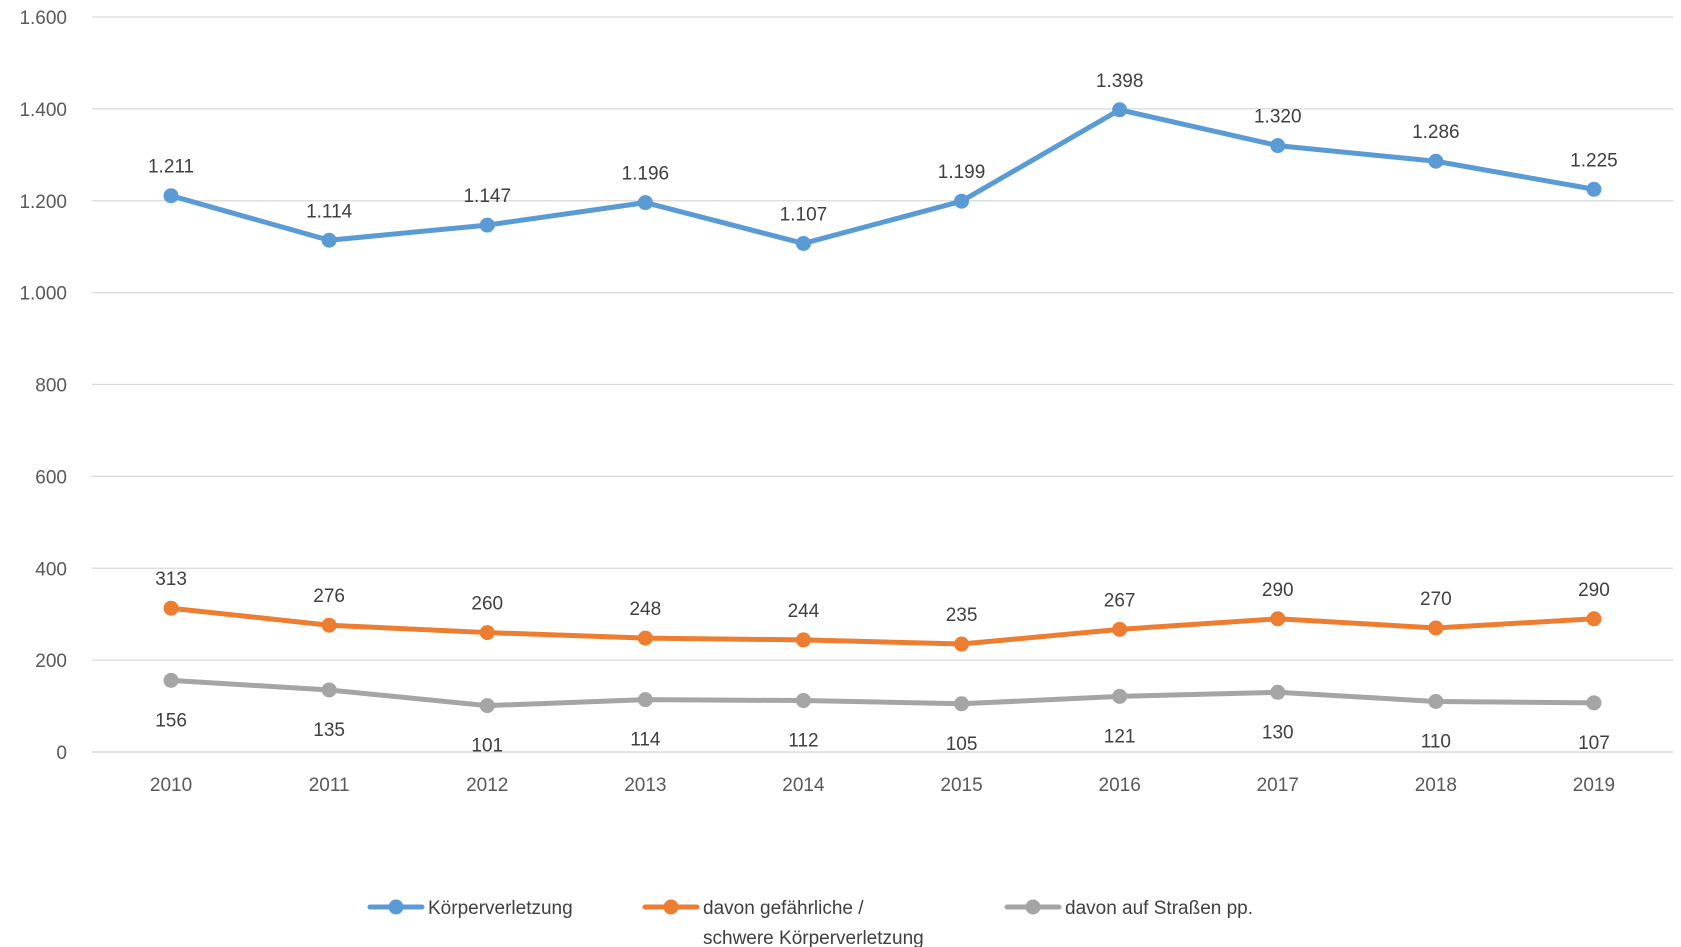 This screenshot has height=947, width=1681. I want to click on data-label: 107, so click(1594, 743).